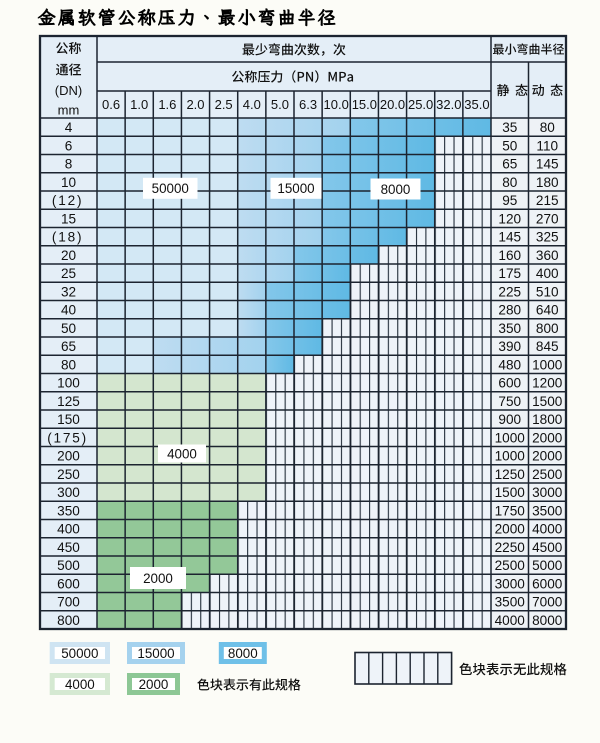 This screenshot has width=600, height=743. I want to click on svg-text: (12), so click(67, 200).